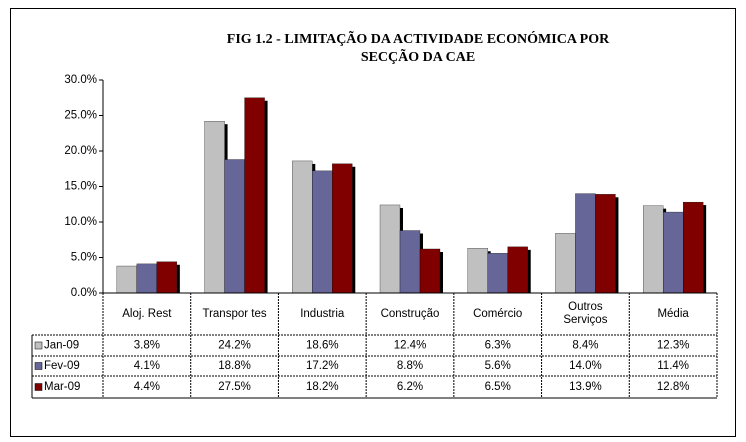 Image resolution: width=746 pixels, height=442 pixels. Describe the element at coordinates (322, 387) in the screenshot. I see `value-label: 18.2%` at that location.